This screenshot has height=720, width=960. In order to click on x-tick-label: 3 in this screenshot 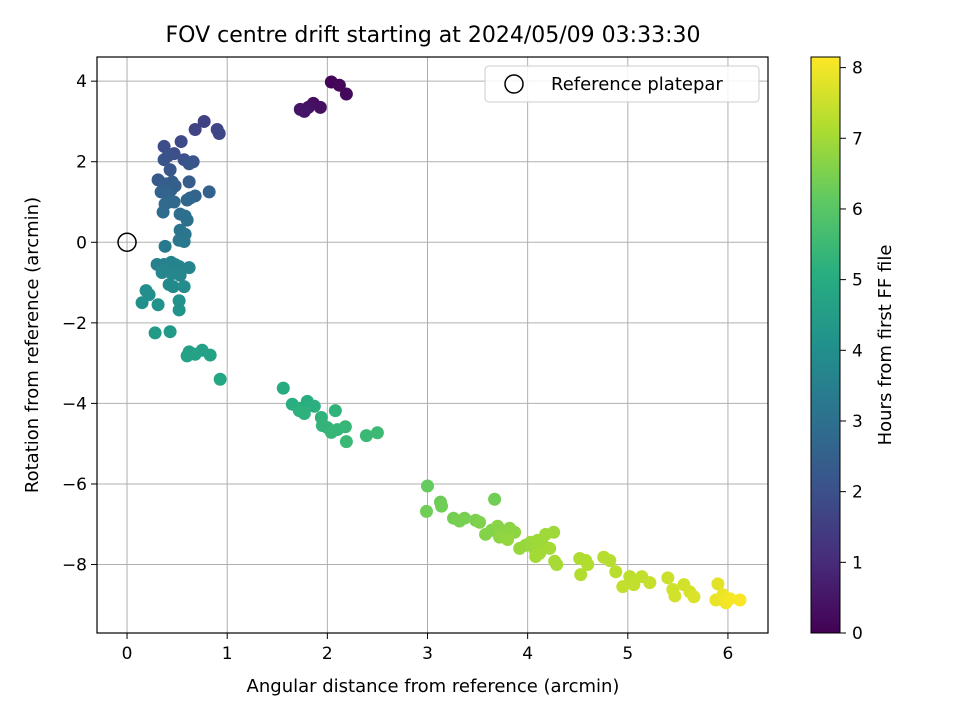, I will do `click(427, 654)`.